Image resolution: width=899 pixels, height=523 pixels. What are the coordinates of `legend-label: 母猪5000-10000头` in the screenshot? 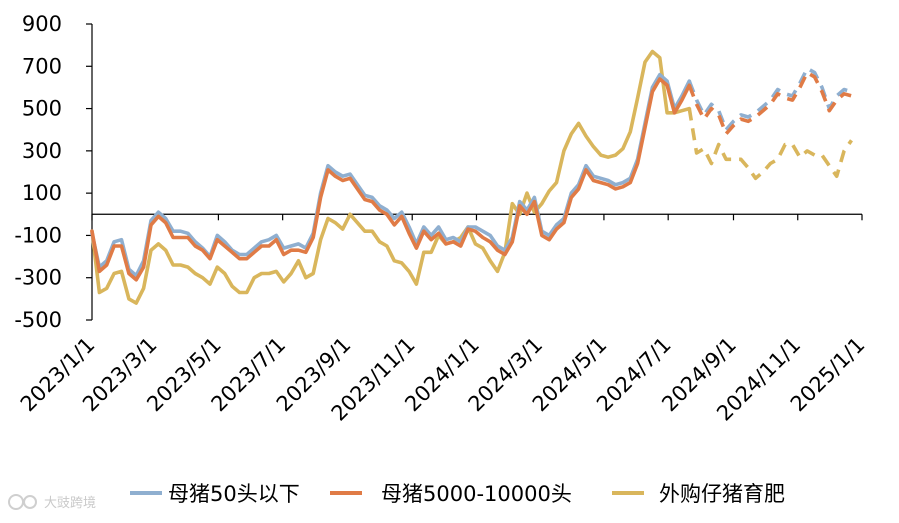 It's located at (476, 494).